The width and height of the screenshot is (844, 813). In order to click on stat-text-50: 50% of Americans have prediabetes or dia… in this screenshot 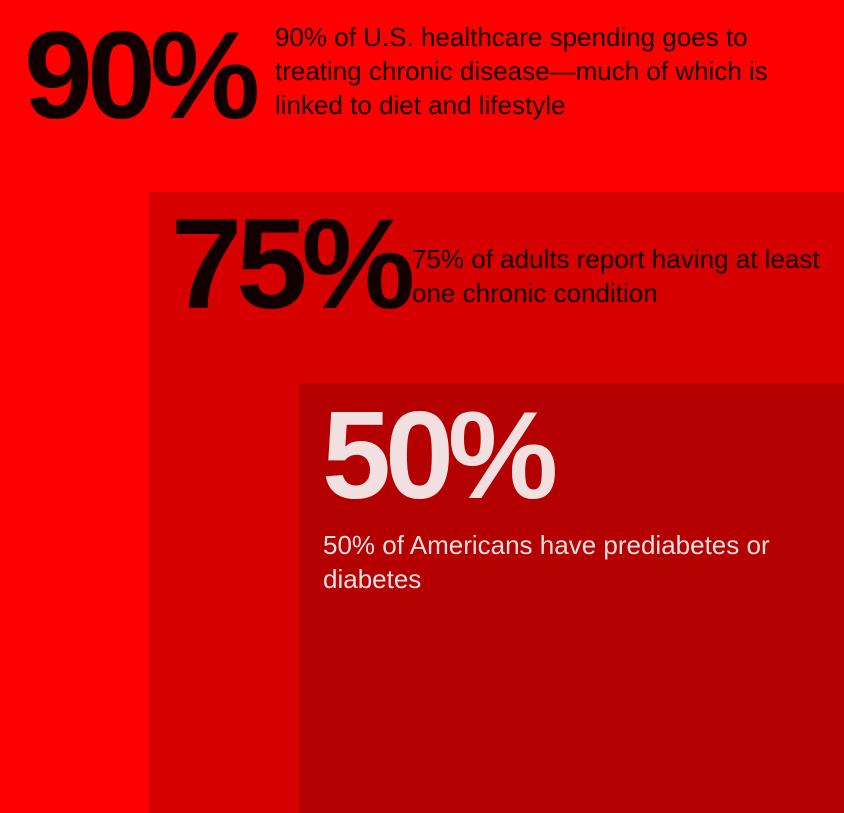, I will do `click(546, 562)`.